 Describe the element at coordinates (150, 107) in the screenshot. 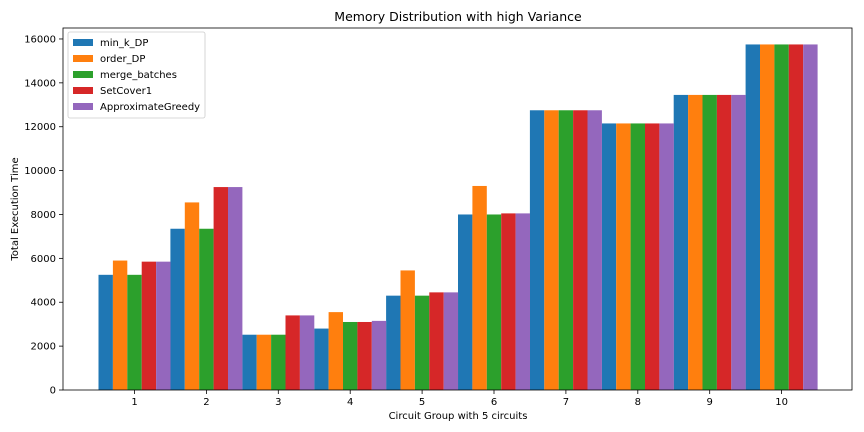

I see `legend-label-ApproximateGreedy: ApproximateGreedy` at that location.